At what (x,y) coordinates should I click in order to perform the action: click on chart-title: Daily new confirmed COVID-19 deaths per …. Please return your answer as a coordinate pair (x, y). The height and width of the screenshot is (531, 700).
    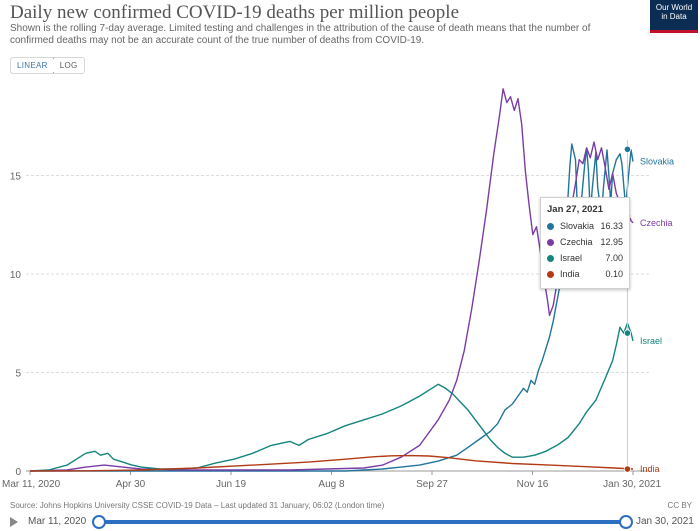
    Looking at the image, I should click on (235, 12).